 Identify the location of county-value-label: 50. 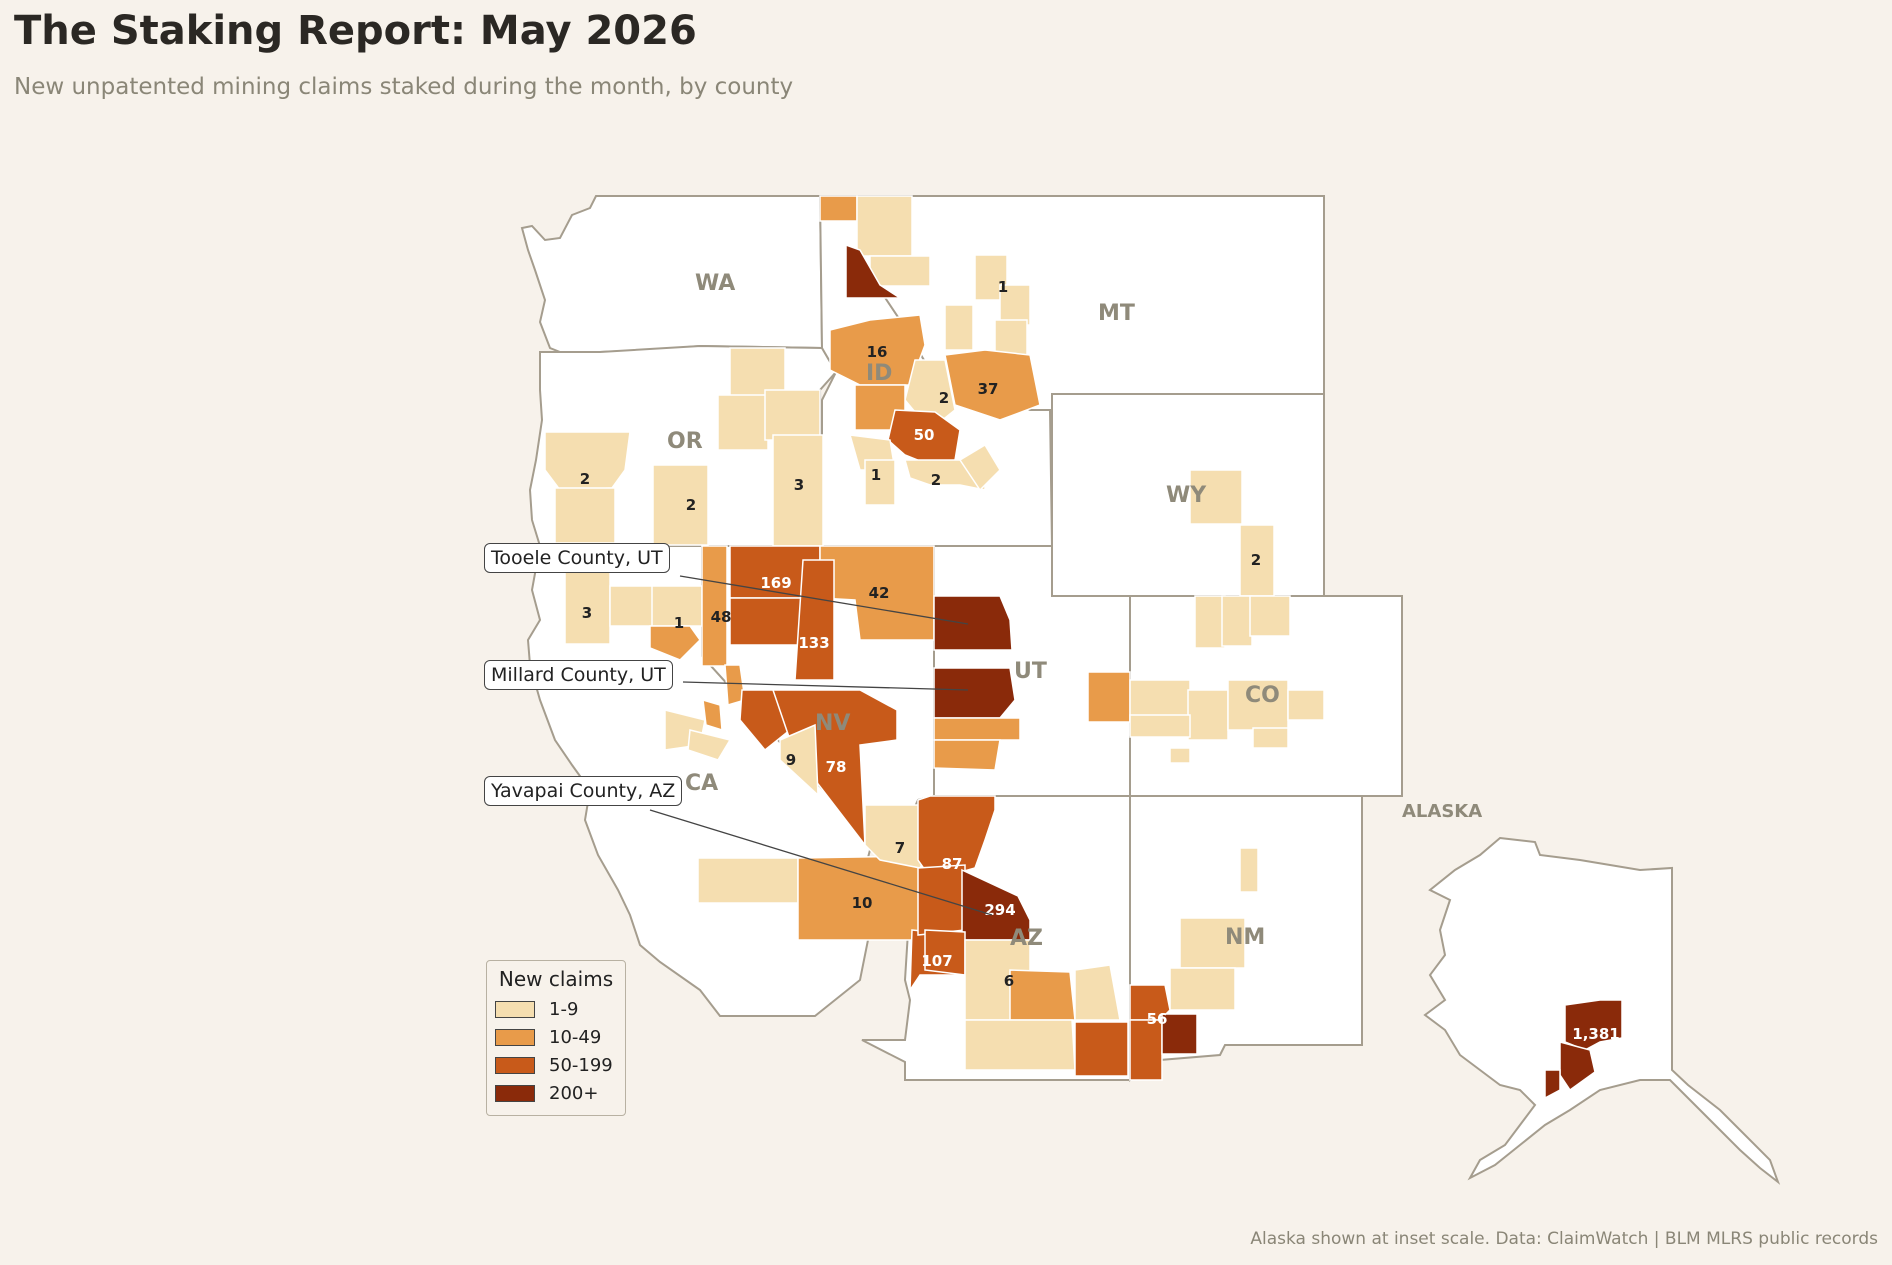
(924, 435).